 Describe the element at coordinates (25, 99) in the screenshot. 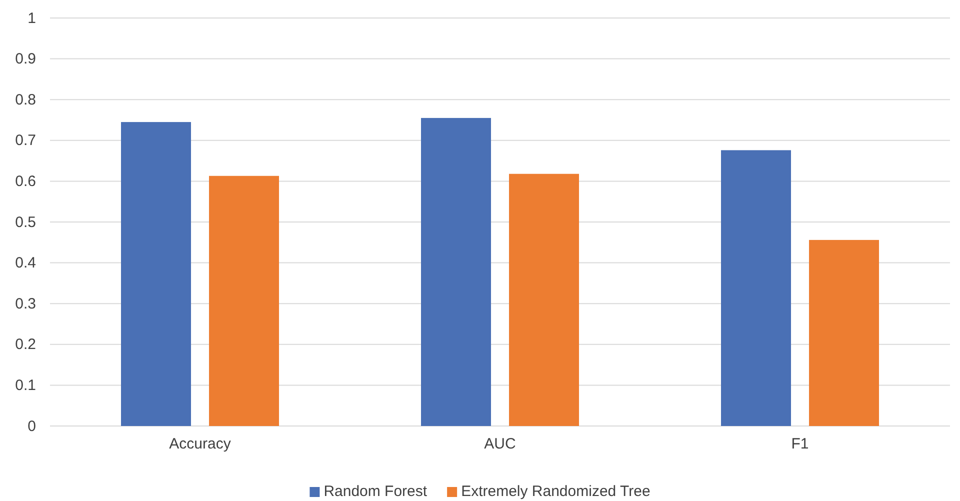

I see `y-tick-label: 0.8` at that location.